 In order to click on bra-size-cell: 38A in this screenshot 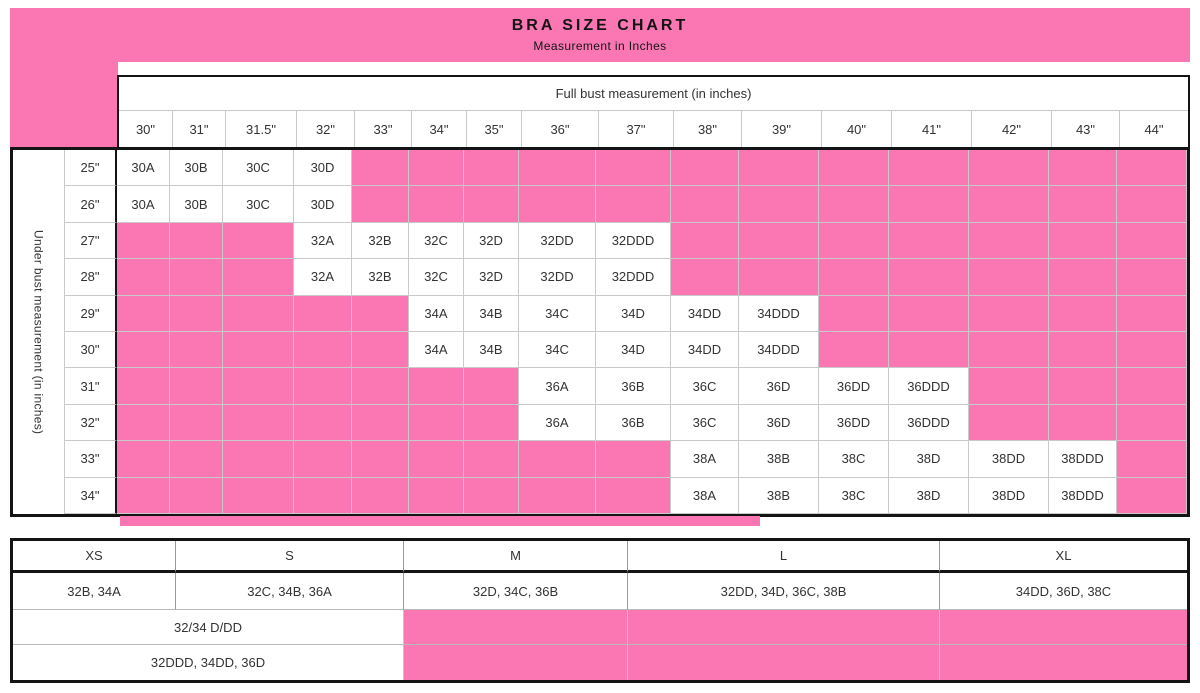, I will do `click(705, 495)`.